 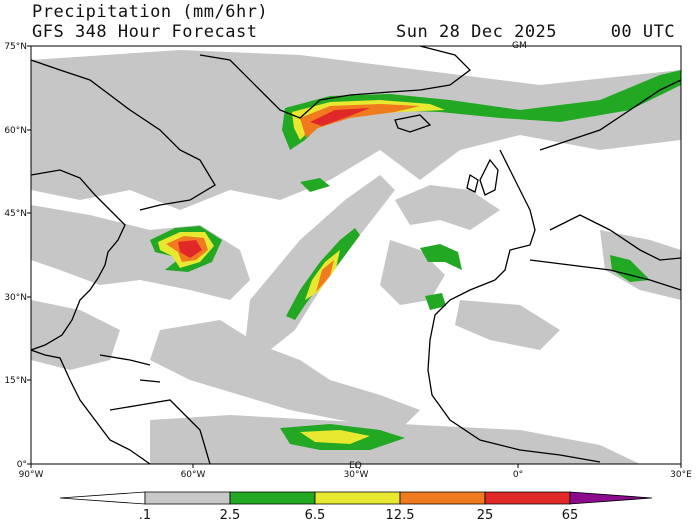 What do you see at coordinates (15, 131) in the screenshot?
I see `lat-label: 60°N` at bounding box center [15, 131].